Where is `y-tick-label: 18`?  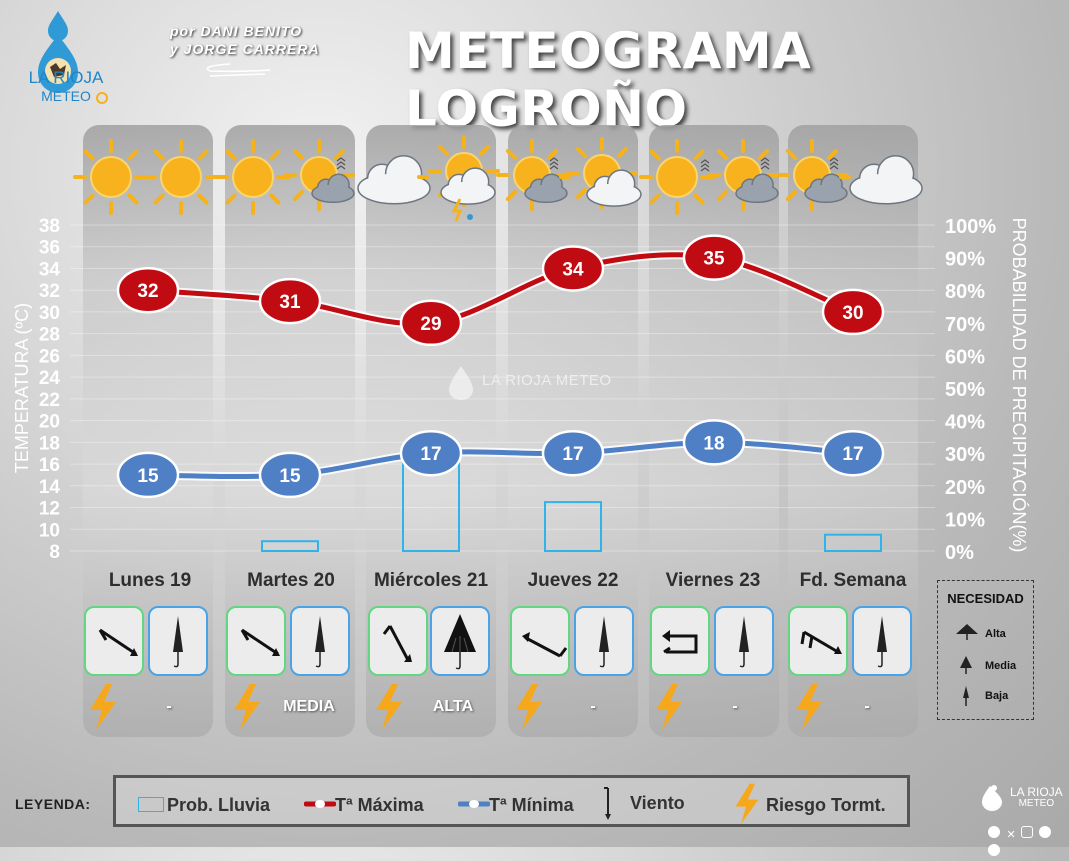
y-tick-label: 18 is located at coordinates (49, 443).